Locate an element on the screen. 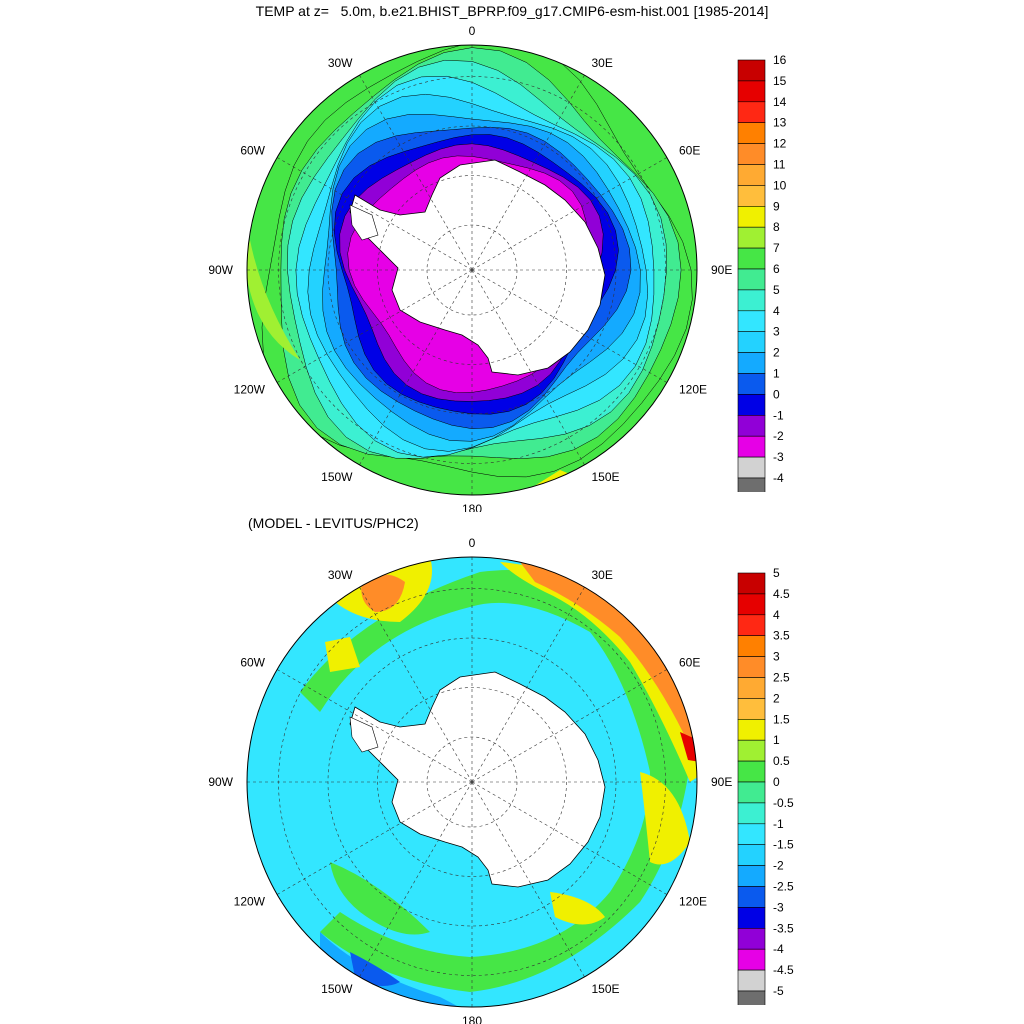 The height and width of the screenshot is (1024, 1024). colorbar-tick-label: 11 is located at coordinates (779, 165).